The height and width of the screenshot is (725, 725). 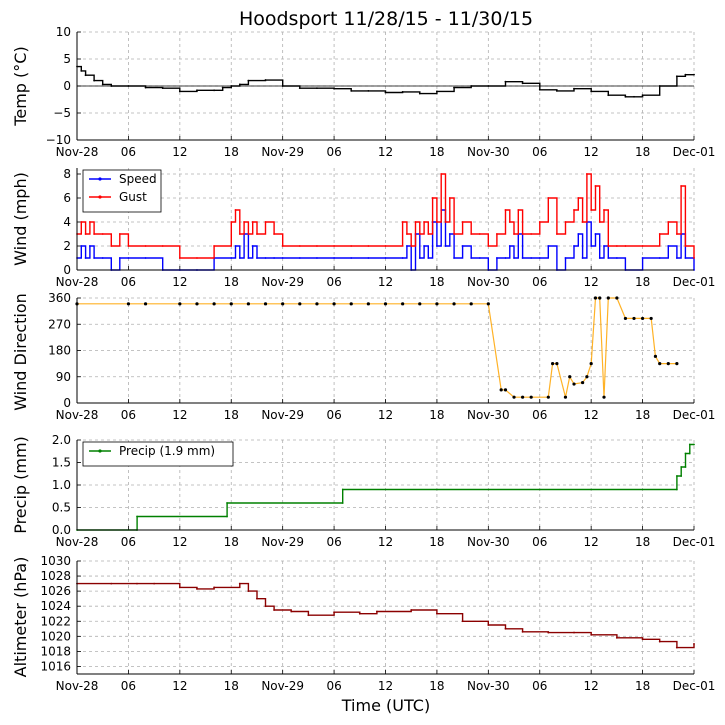 I want to click on wind-y-tick-label: 0, so click(x=67, y=270).